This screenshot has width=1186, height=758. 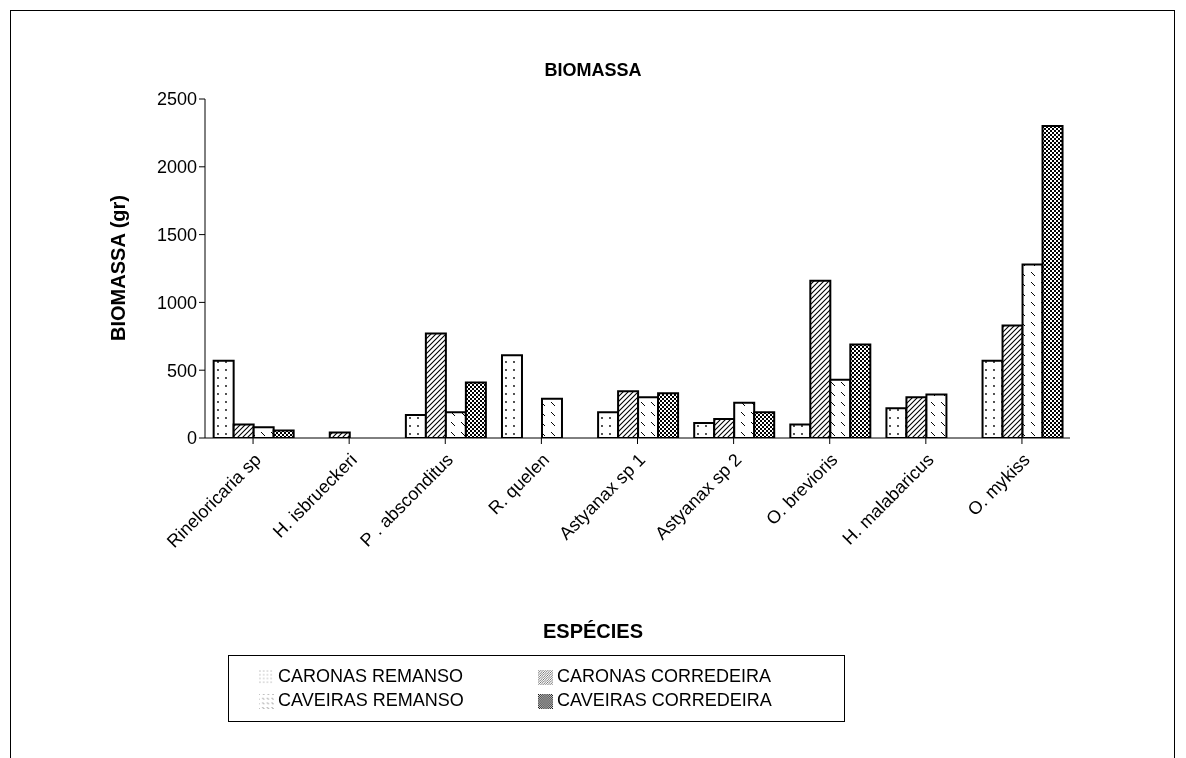 What do you see at coordinates (176, 234) in the screenshot?
I see `y-tick-label: 1500` at bounding box center [176, 234].